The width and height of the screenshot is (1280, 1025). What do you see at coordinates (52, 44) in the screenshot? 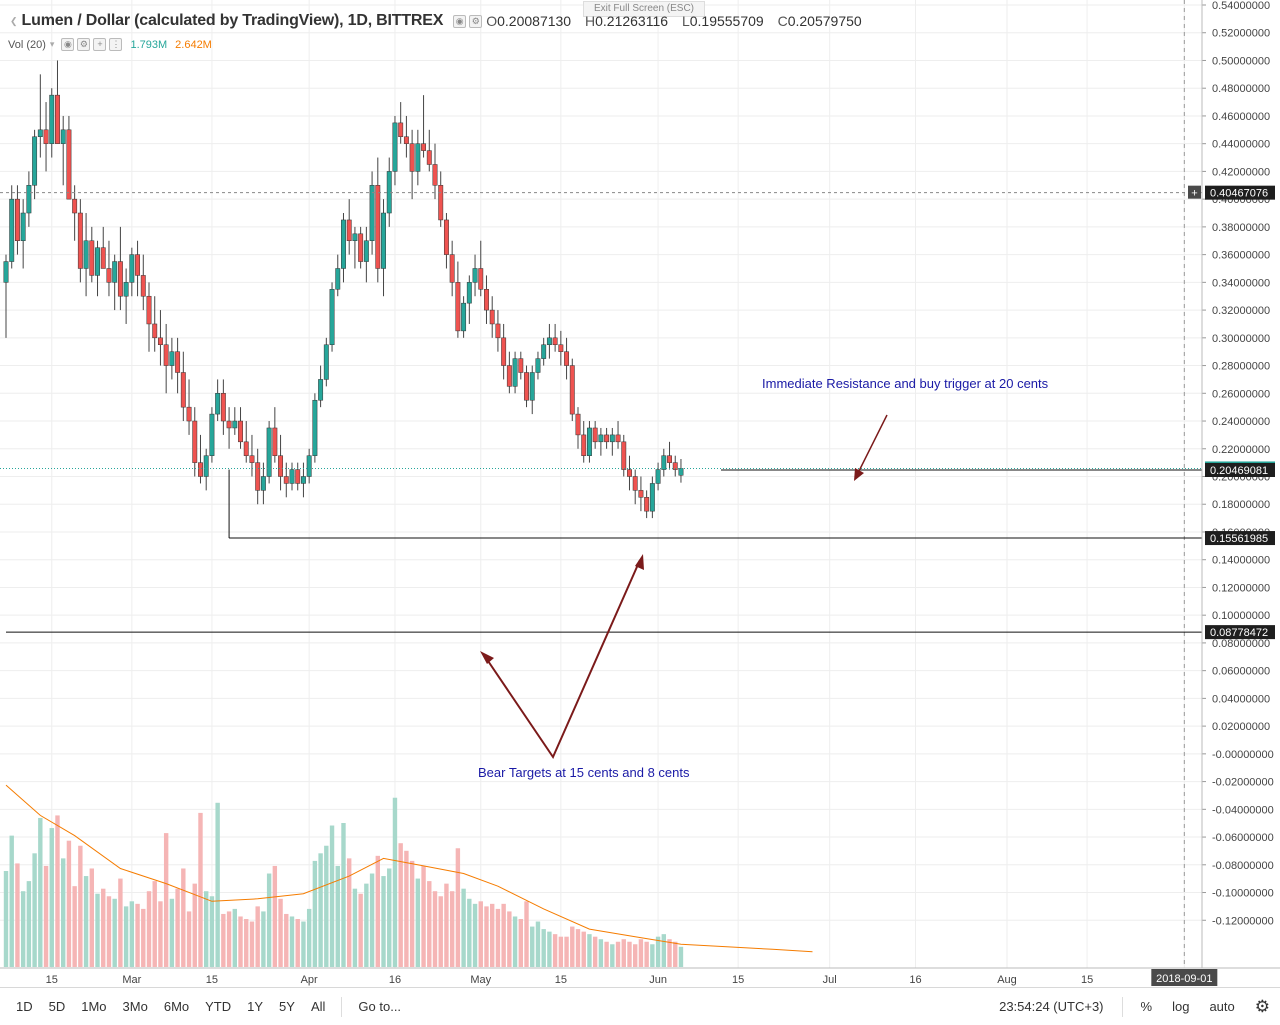
I see `volume-chevron-icon: ▾` at bounding box center [52, 44].